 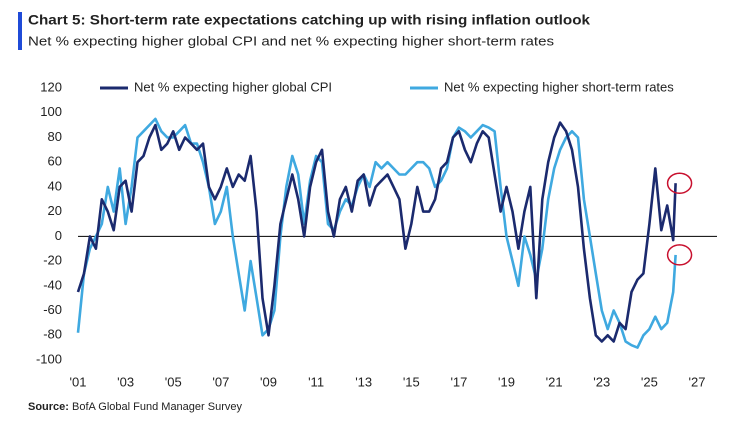 What do you see at coordinates (363, 381) in the screenshot?
I see `x-tick-label: '13` at bounding box center [363, 381].